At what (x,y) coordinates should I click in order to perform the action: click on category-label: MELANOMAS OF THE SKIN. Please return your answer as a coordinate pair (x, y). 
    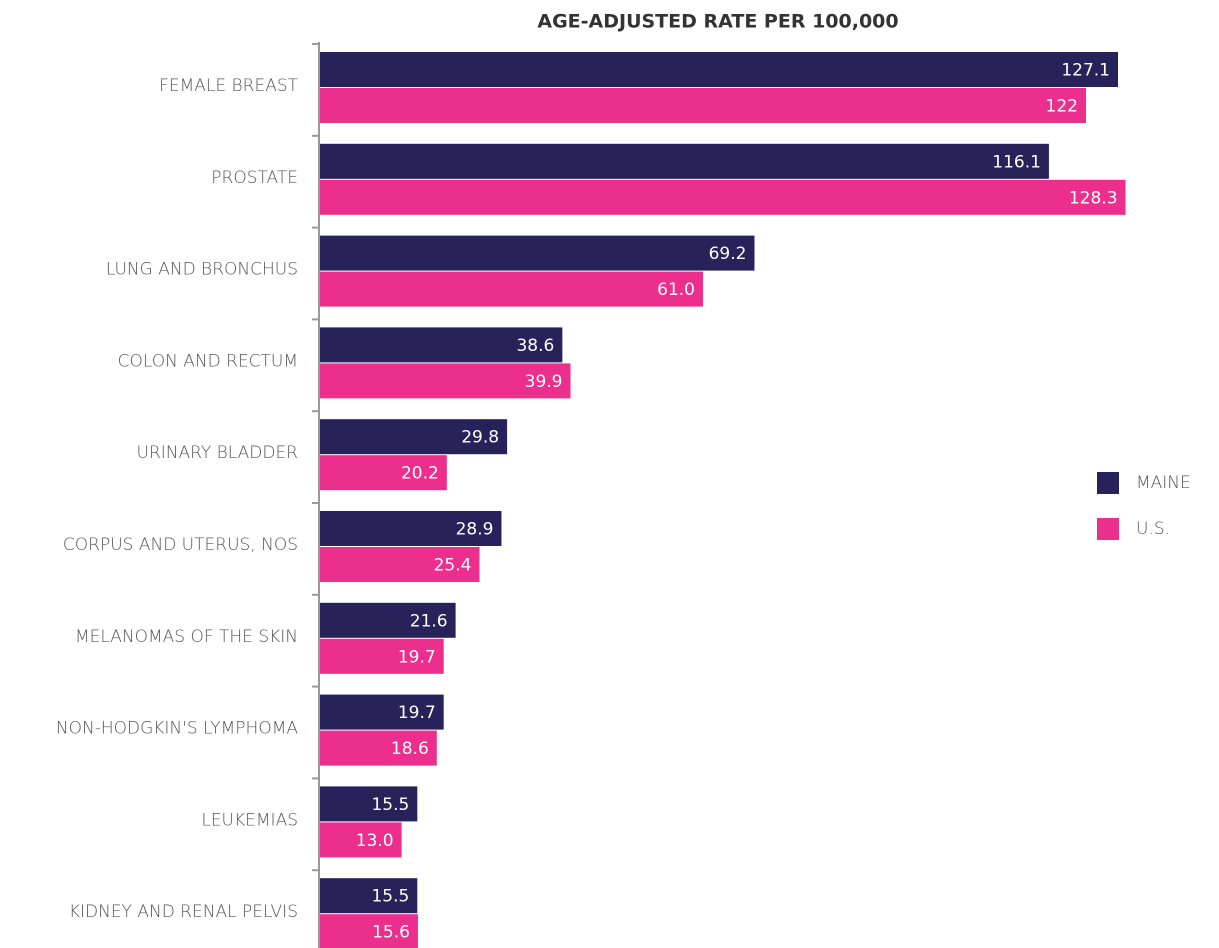
    Looking at the image, I should click on (186, 637).